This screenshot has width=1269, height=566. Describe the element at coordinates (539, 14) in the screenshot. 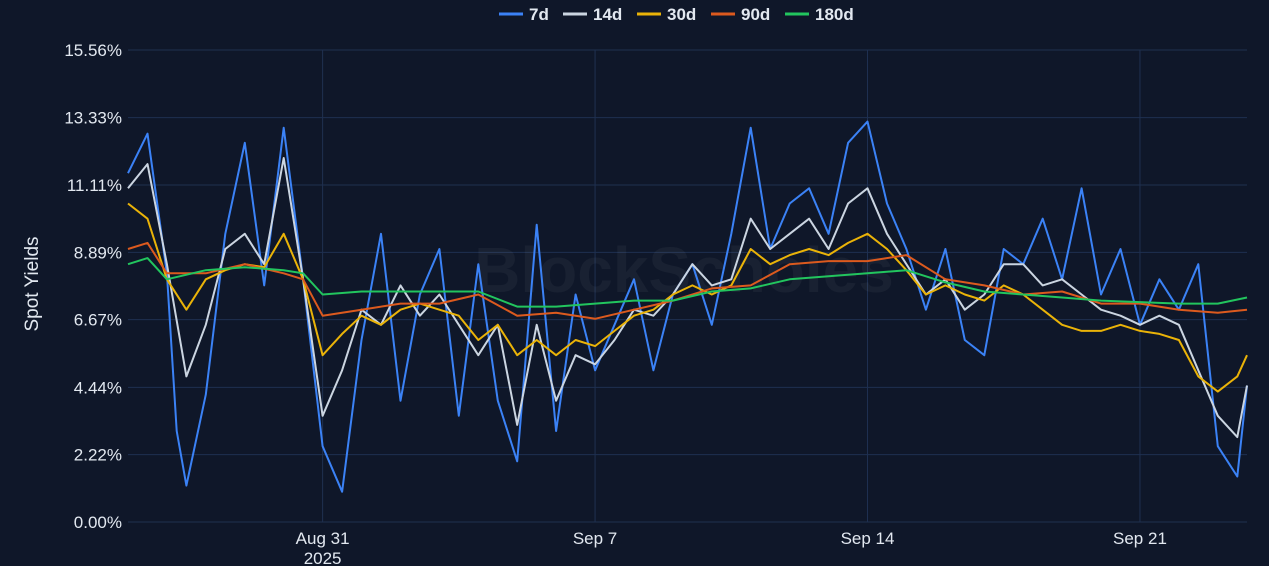

I see `legend-label: 7d` at that location.